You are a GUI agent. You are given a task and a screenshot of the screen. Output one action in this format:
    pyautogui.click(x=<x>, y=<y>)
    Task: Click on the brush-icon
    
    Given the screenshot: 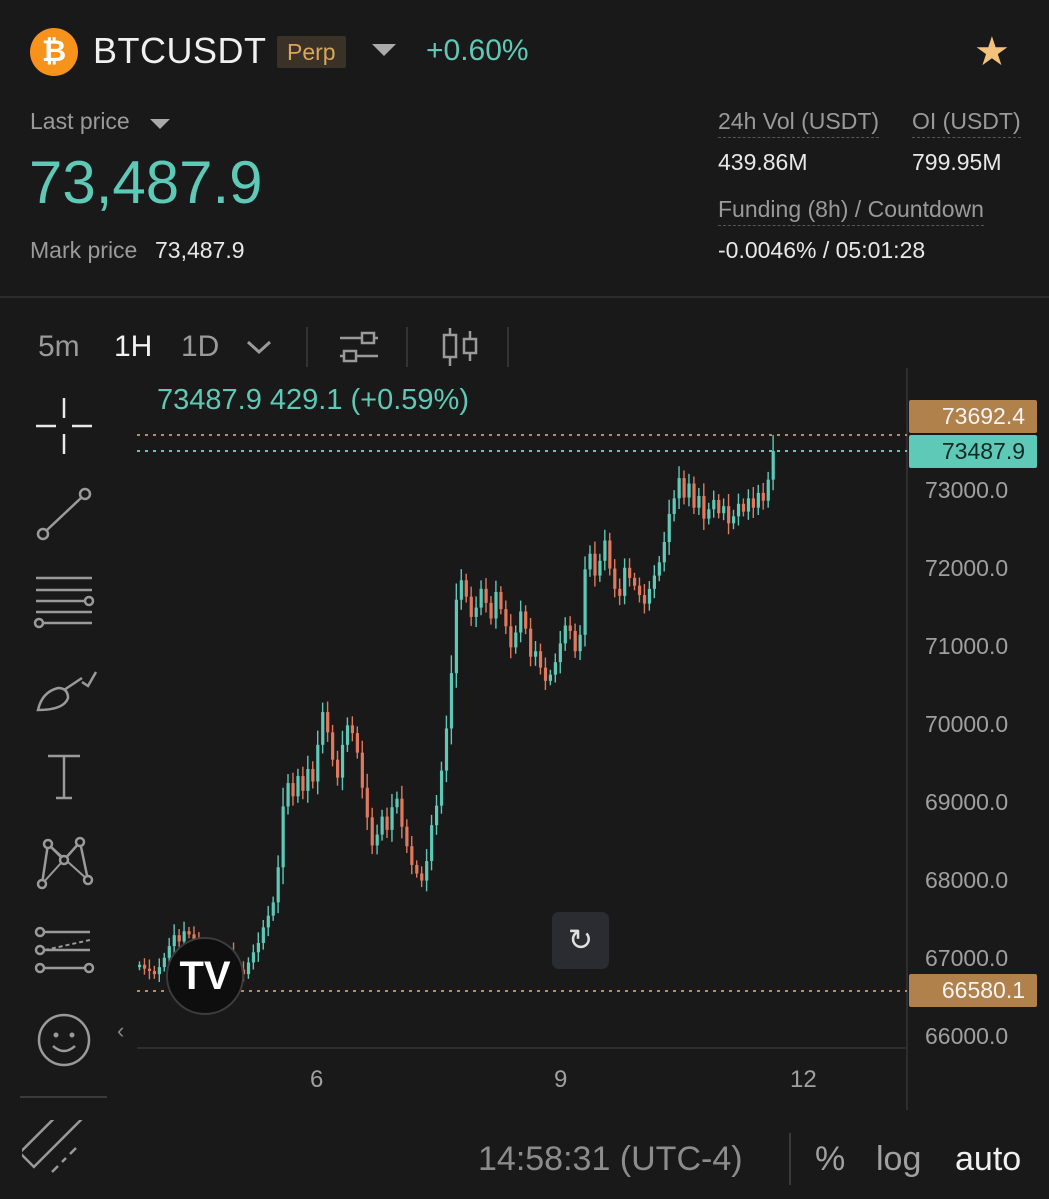 What is the action you would take?
    pyautogui.click(x=64, y=690)
    